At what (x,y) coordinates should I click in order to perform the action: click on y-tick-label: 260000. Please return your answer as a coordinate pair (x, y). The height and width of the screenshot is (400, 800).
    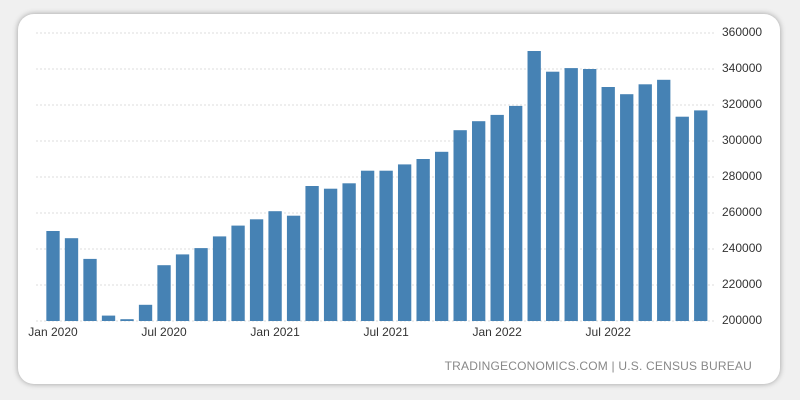
    Looking at the image, I should click on (742, 212).